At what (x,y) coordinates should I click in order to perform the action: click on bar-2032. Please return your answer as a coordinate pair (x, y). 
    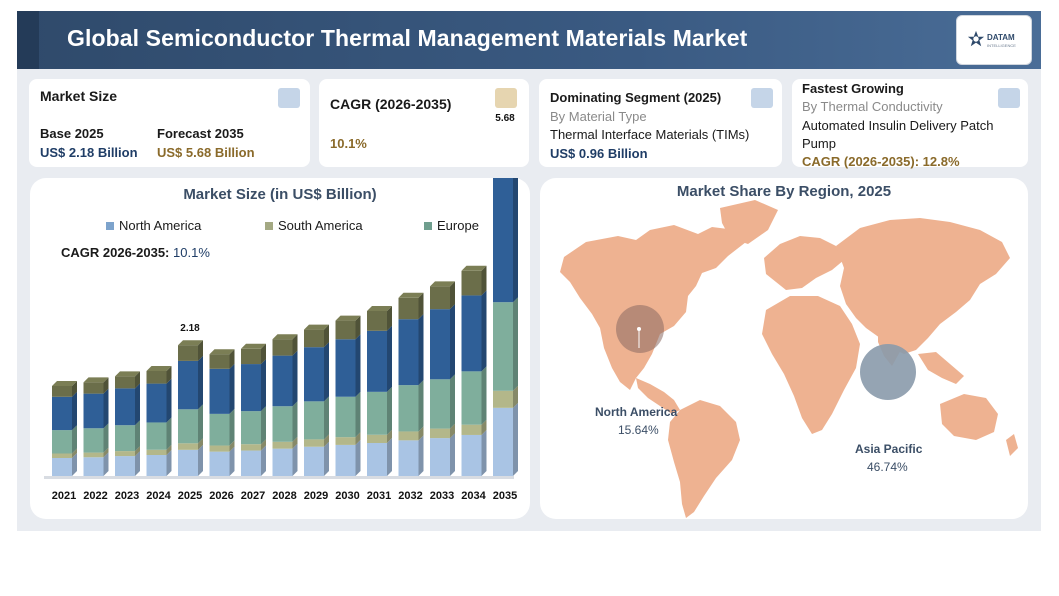
    Looking at the image, I should click on (411, 384).